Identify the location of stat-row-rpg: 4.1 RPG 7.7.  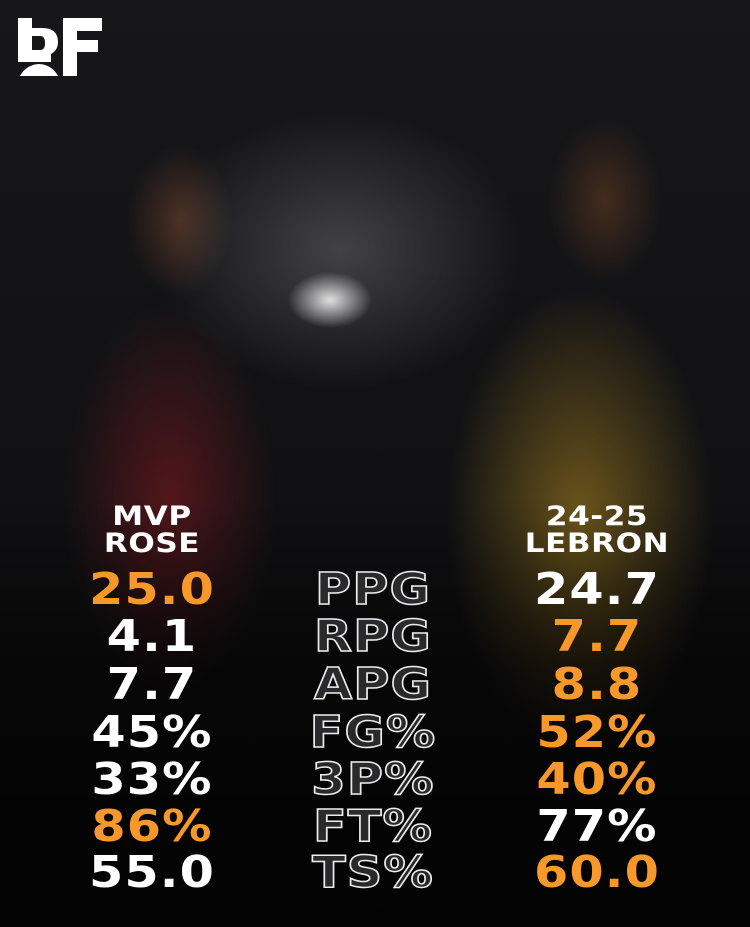
(375, 636).